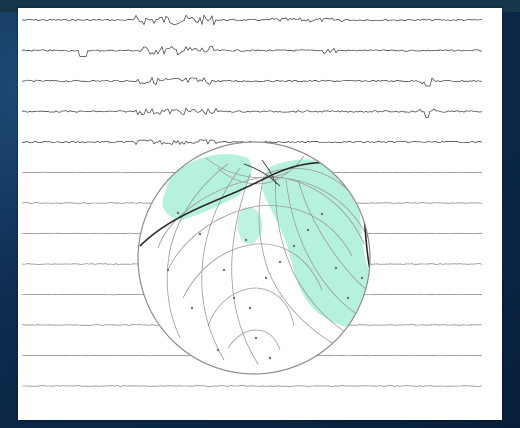 Image resolution: width=520 pixels, height=428 pixels. What do you see at coordinates (207, 187) in the screenshot?
I see `positive-region-upper-left` at bounding box center [207, 187].